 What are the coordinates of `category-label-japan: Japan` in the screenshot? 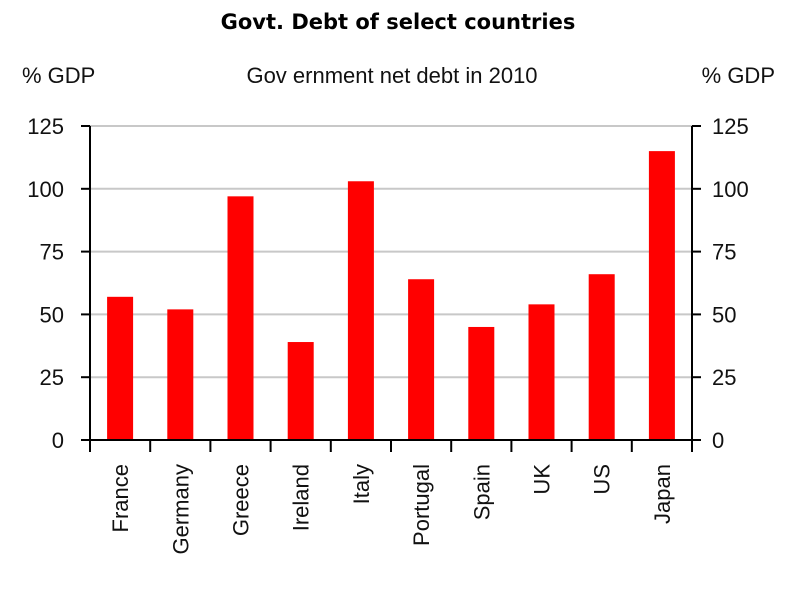 It's located at (662, 494).